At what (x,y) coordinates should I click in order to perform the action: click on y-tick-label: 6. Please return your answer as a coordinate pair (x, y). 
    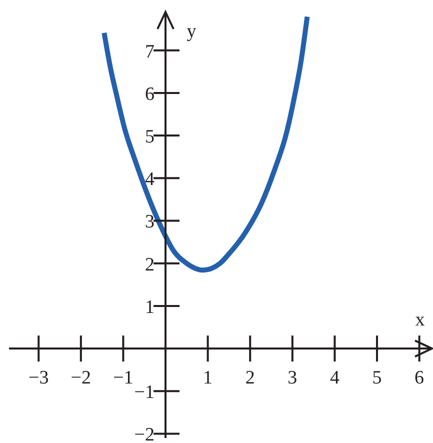
    Looking at the image, I should click on (150, 94).